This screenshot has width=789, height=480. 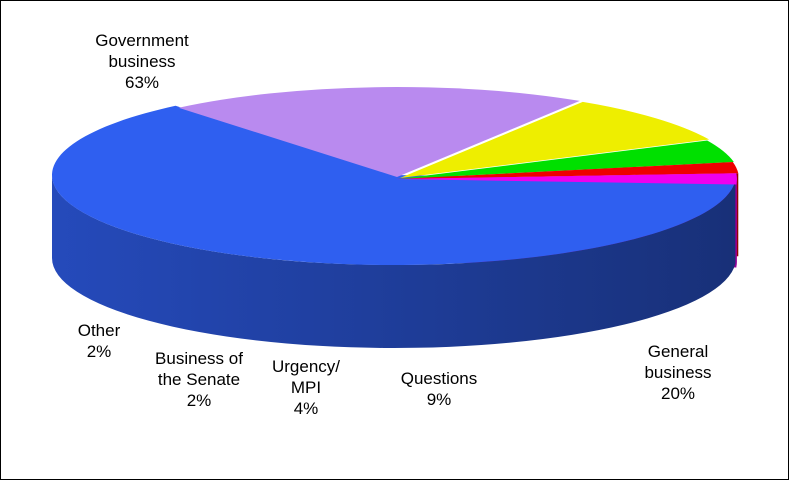 I want to click on questions-slice, so click(x=555, y=139).